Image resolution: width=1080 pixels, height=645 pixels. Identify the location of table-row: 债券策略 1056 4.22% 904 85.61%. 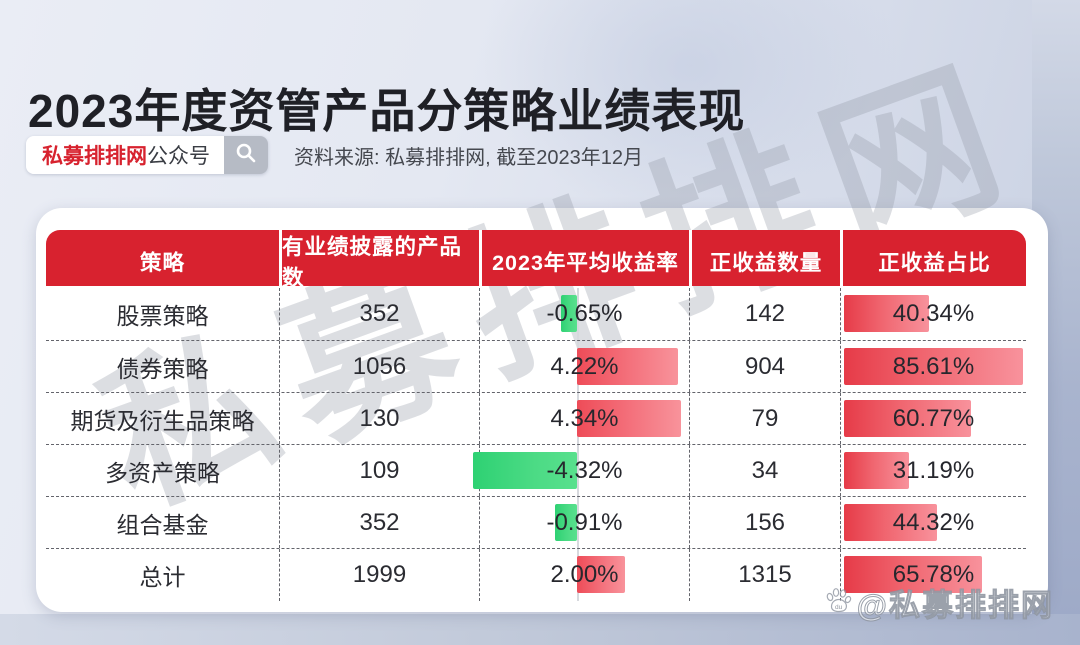
(536, 366).